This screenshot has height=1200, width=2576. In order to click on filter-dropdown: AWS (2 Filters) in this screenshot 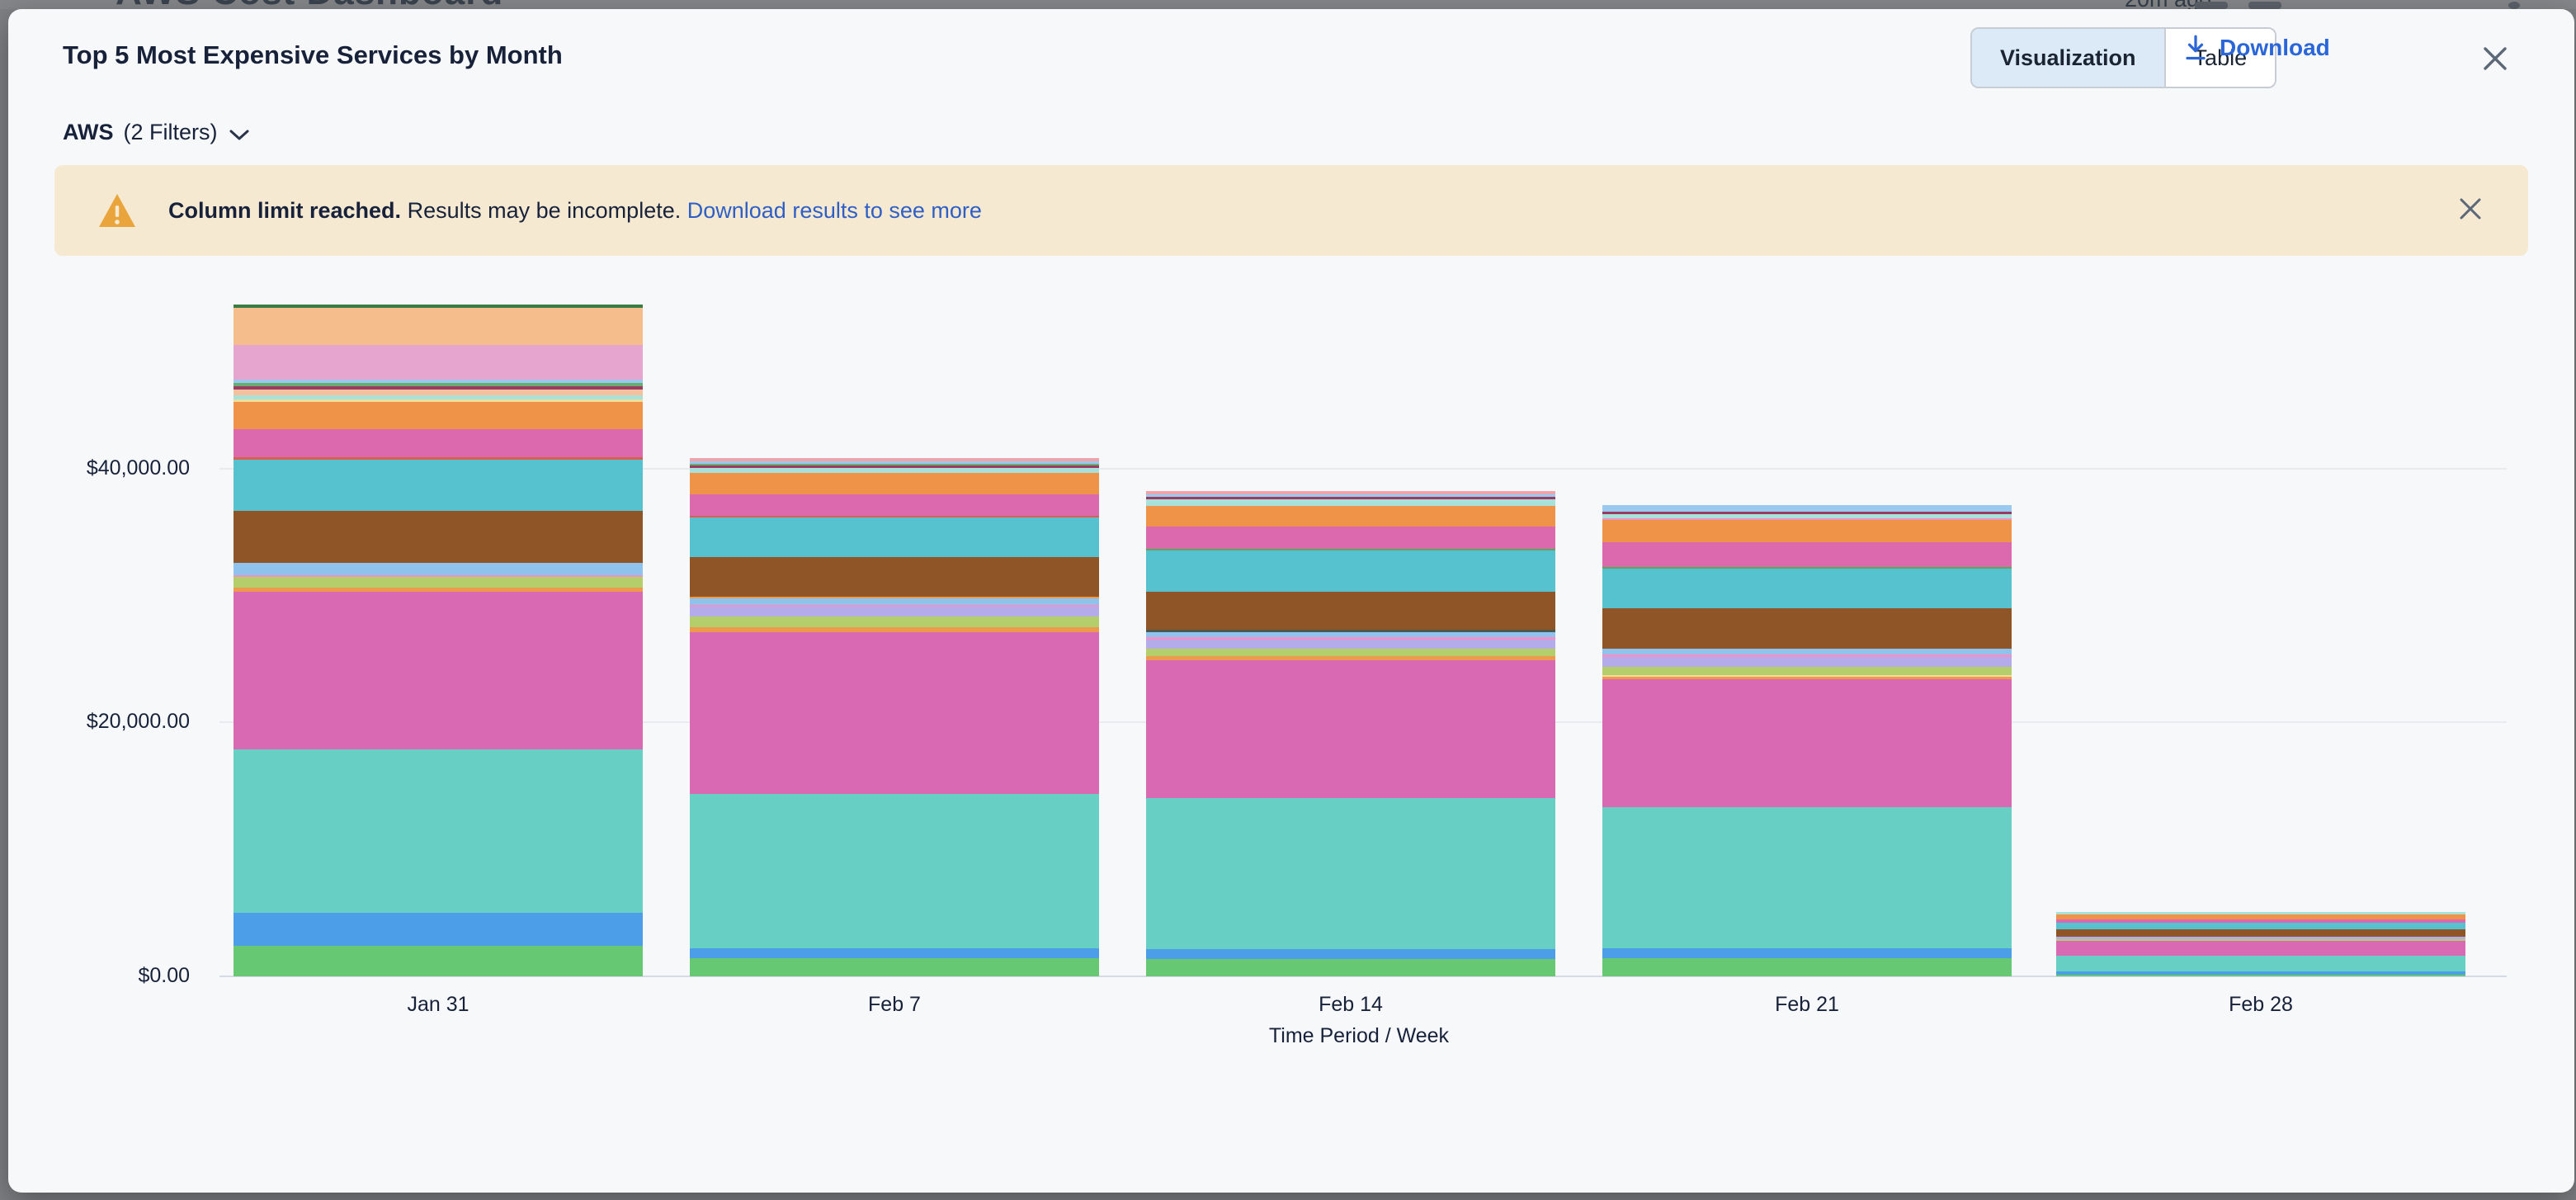, I will do `click(157, 132)`.